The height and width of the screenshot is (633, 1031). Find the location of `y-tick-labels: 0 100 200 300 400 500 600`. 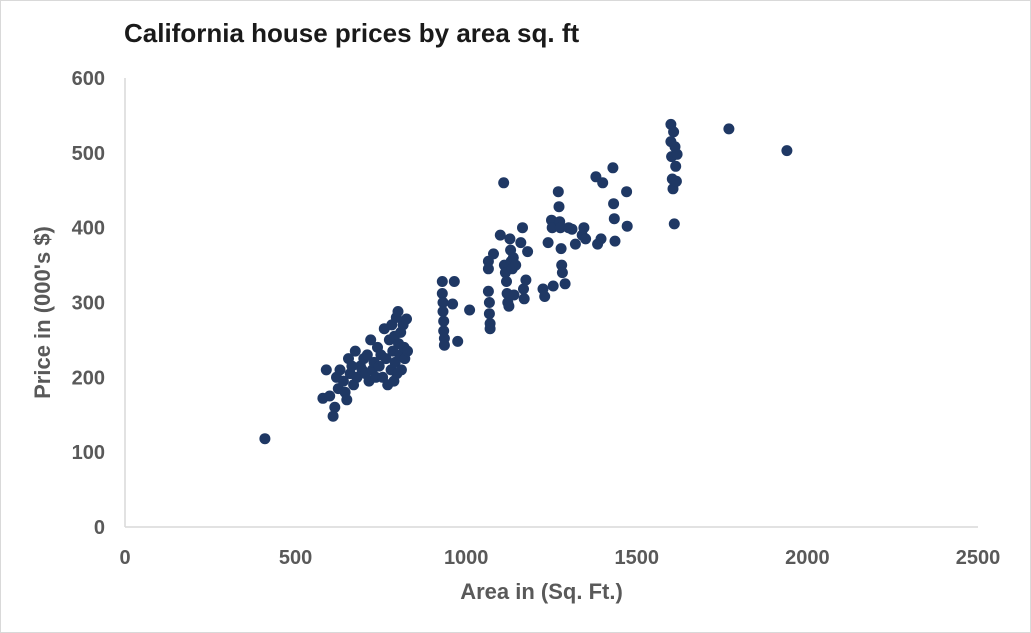

y-tick-labels: 0 100 200 300 400 500 600 is located at coordinates (88, 303).